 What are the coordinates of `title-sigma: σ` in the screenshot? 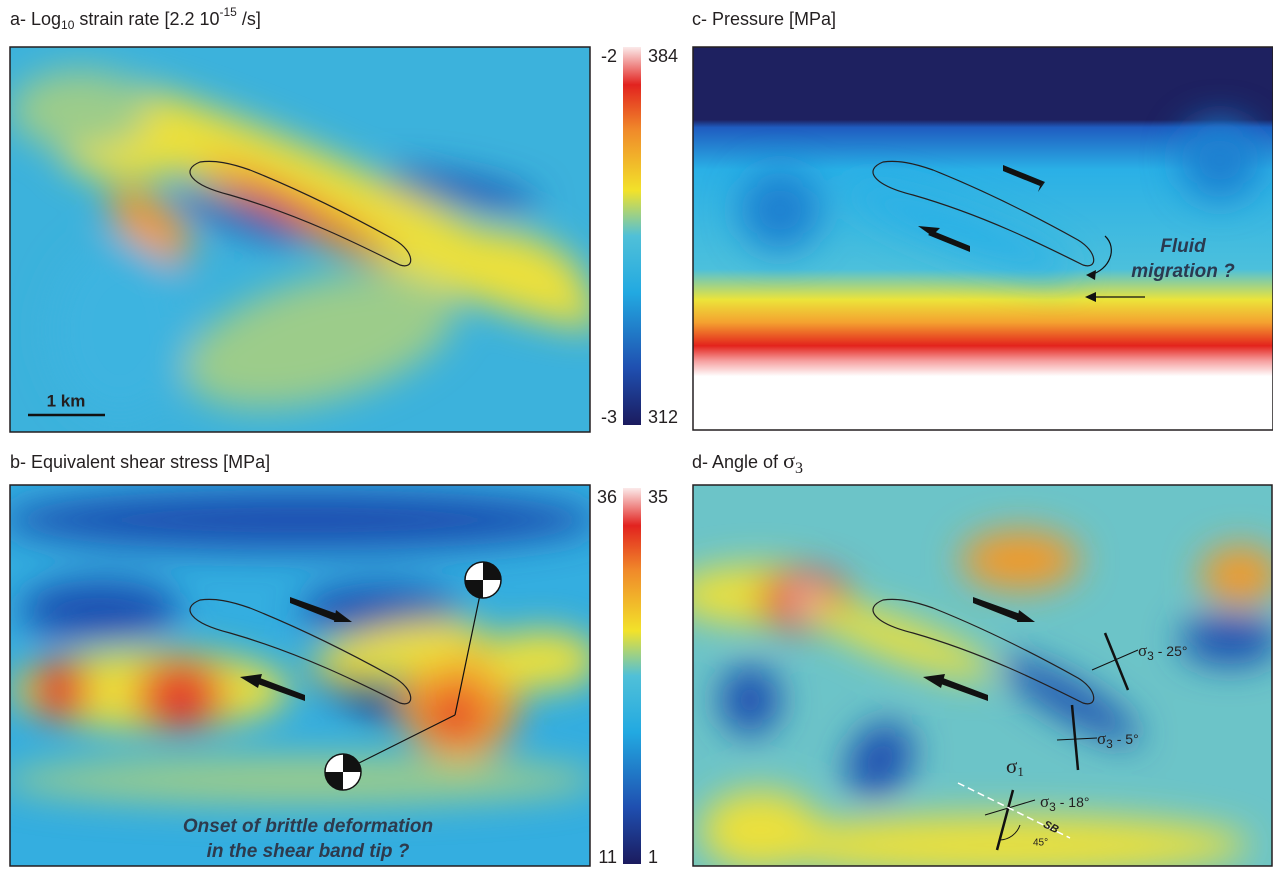 It's located at (789, 460).